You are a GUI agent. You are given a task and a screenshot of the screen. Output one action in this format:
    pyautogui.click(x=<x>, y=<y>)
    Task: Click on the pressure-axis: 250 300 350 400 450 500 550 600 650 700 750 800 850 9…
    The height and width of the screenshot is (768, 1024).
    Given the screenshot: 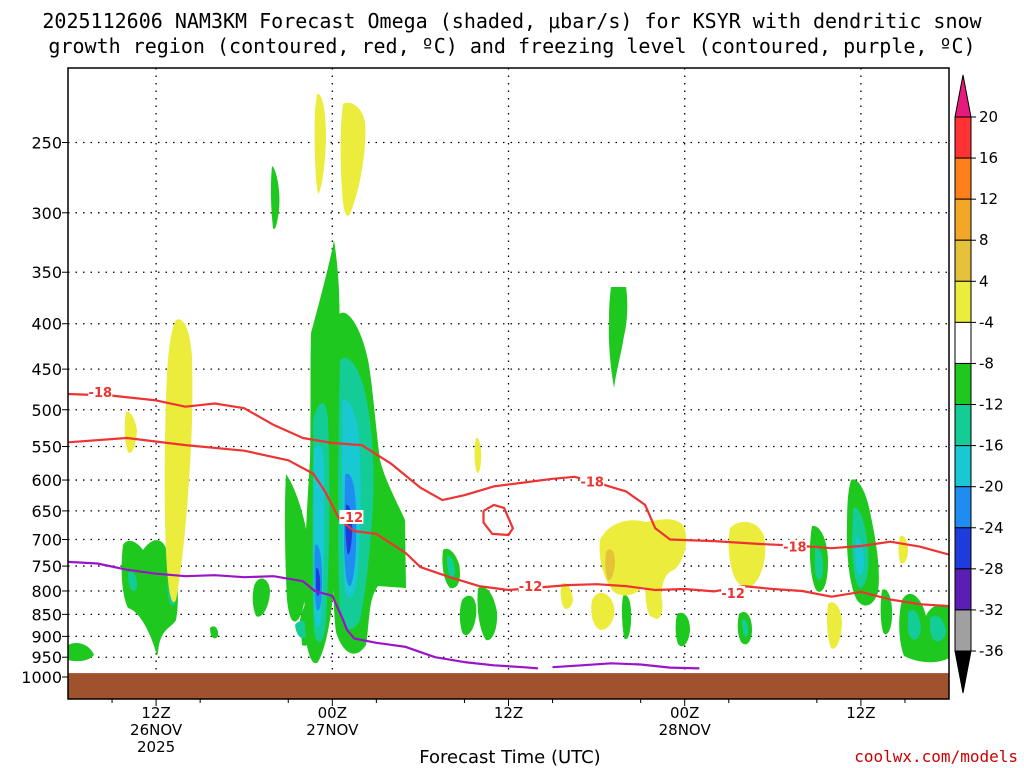 What is the action you would take?
    pyautogui.click(x=44, y=410)
    